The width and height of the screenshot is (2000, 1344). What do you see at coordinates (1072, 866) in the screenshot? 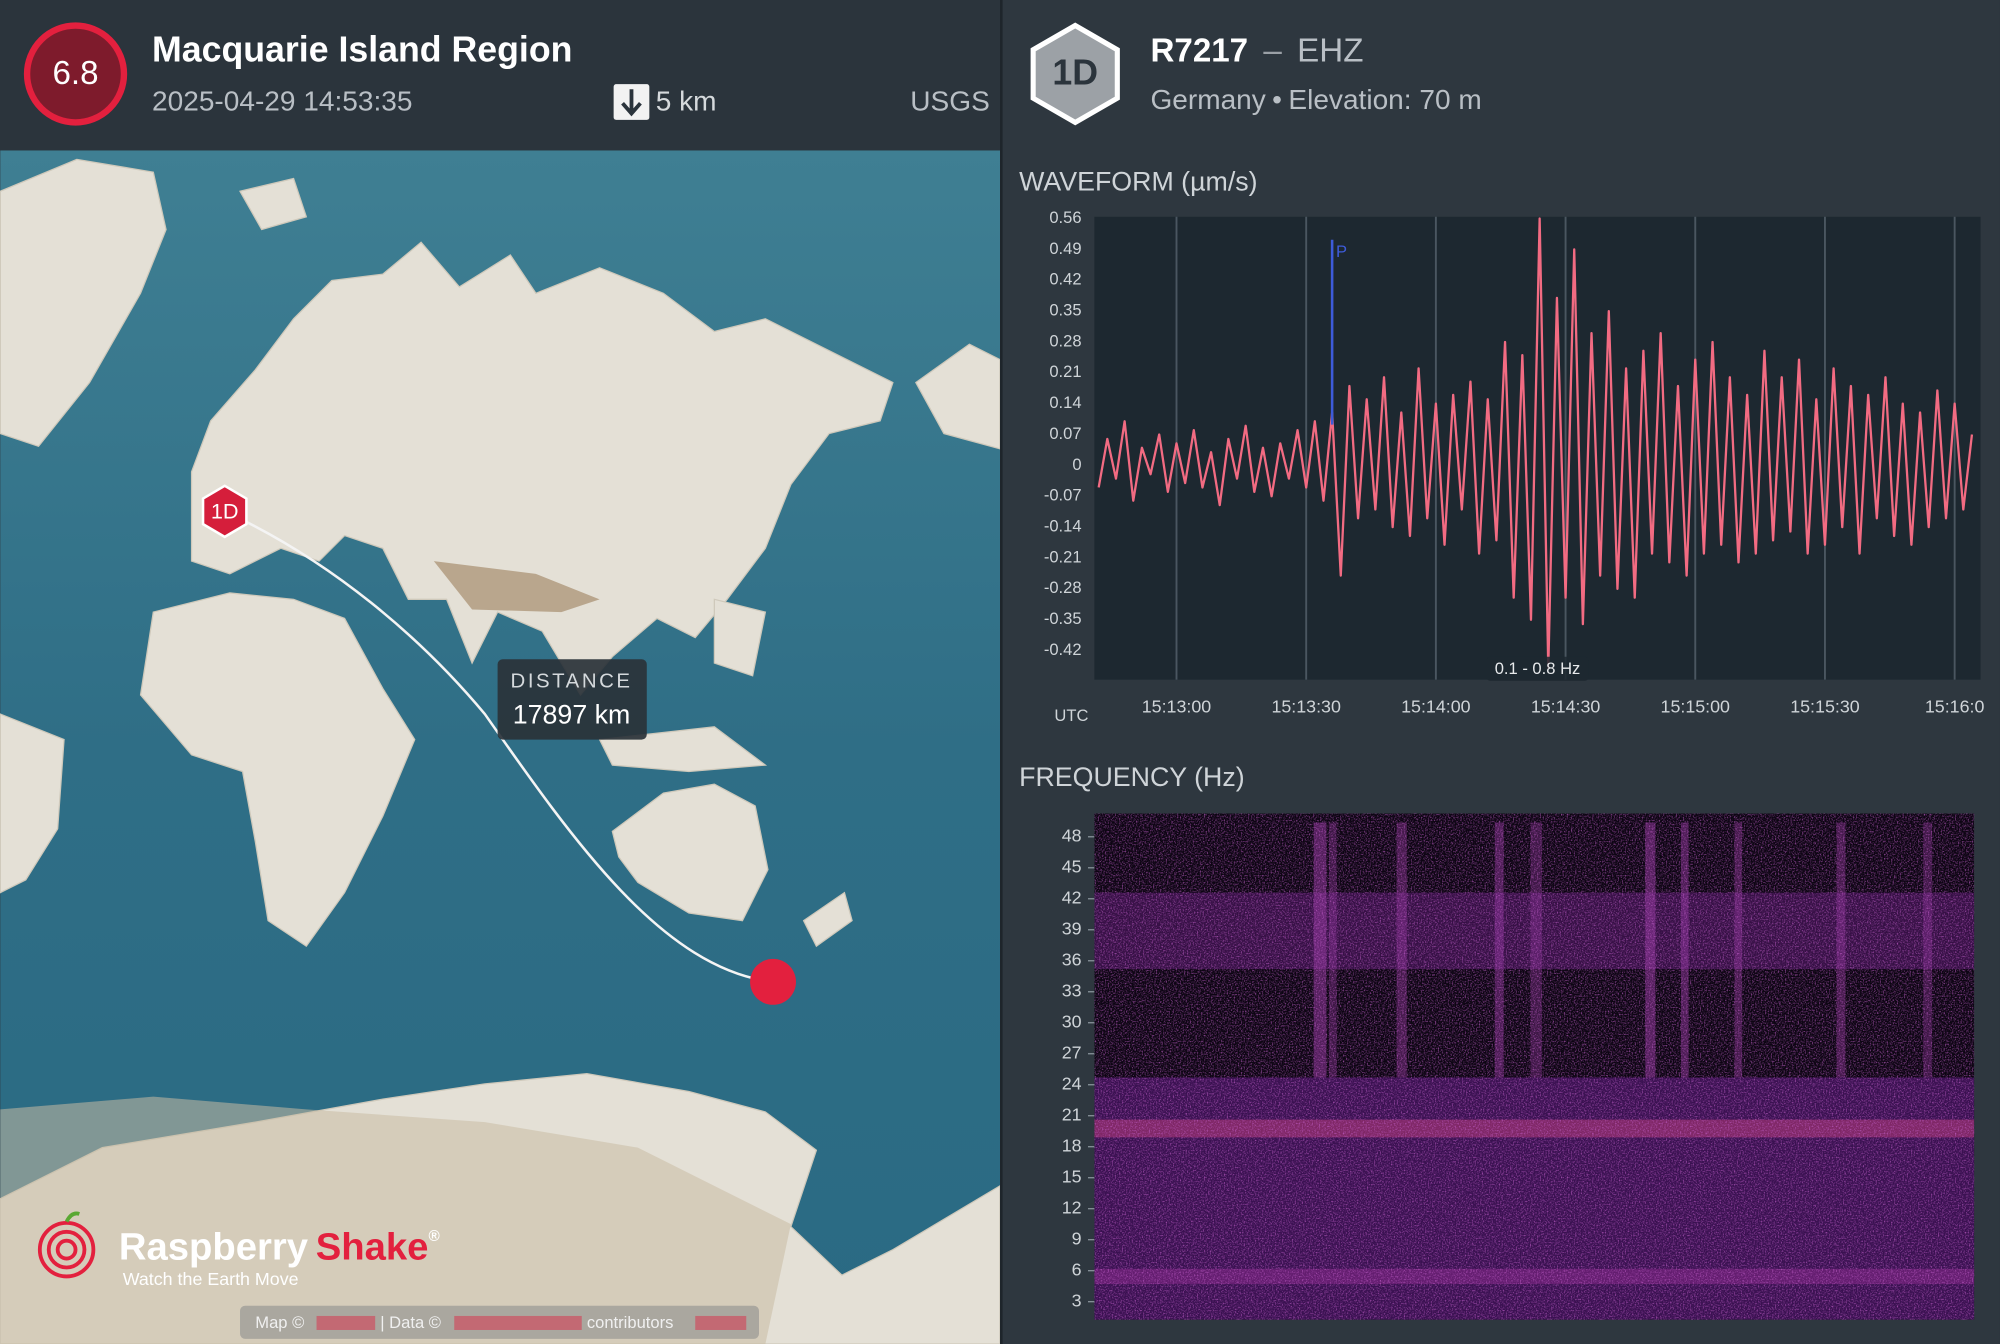
I see `y-tick-label: 45` at bounding box center [1072, 866].